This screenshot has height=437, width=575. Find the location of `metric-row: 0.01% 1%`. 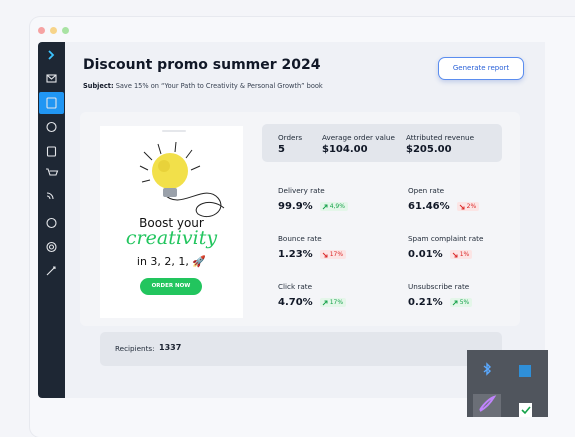

metric-row: 0.01% 1% is located at coordinates (440, 254).